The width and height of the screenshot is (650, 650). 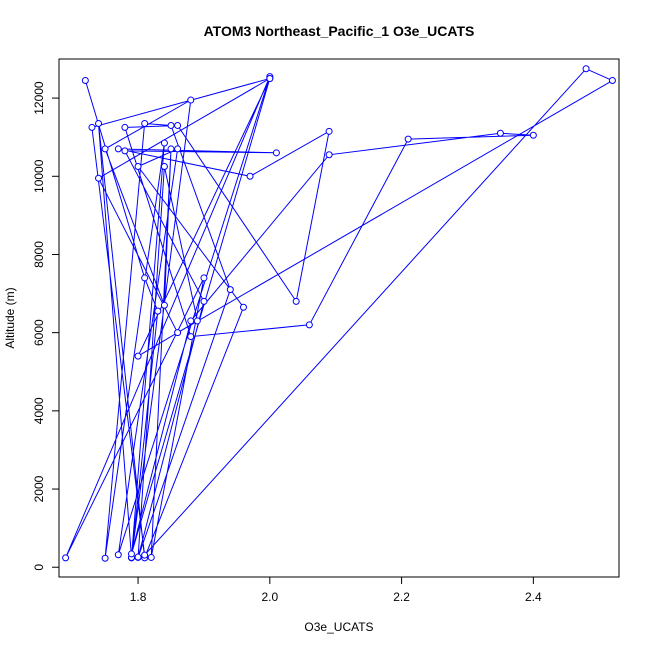 I want to click on x-axis: 1.8 2.0 2.2 2.4, so click(x=336, y=590).